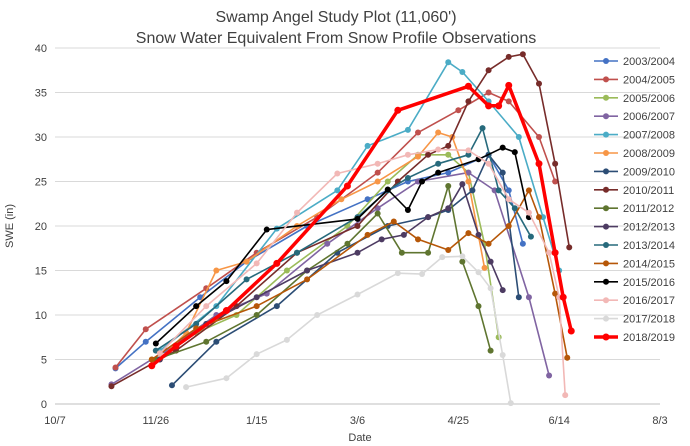  Describe the element at coordinates (649, 338) in the screenshot. I see `legend-label: 2018/2019` at that location.